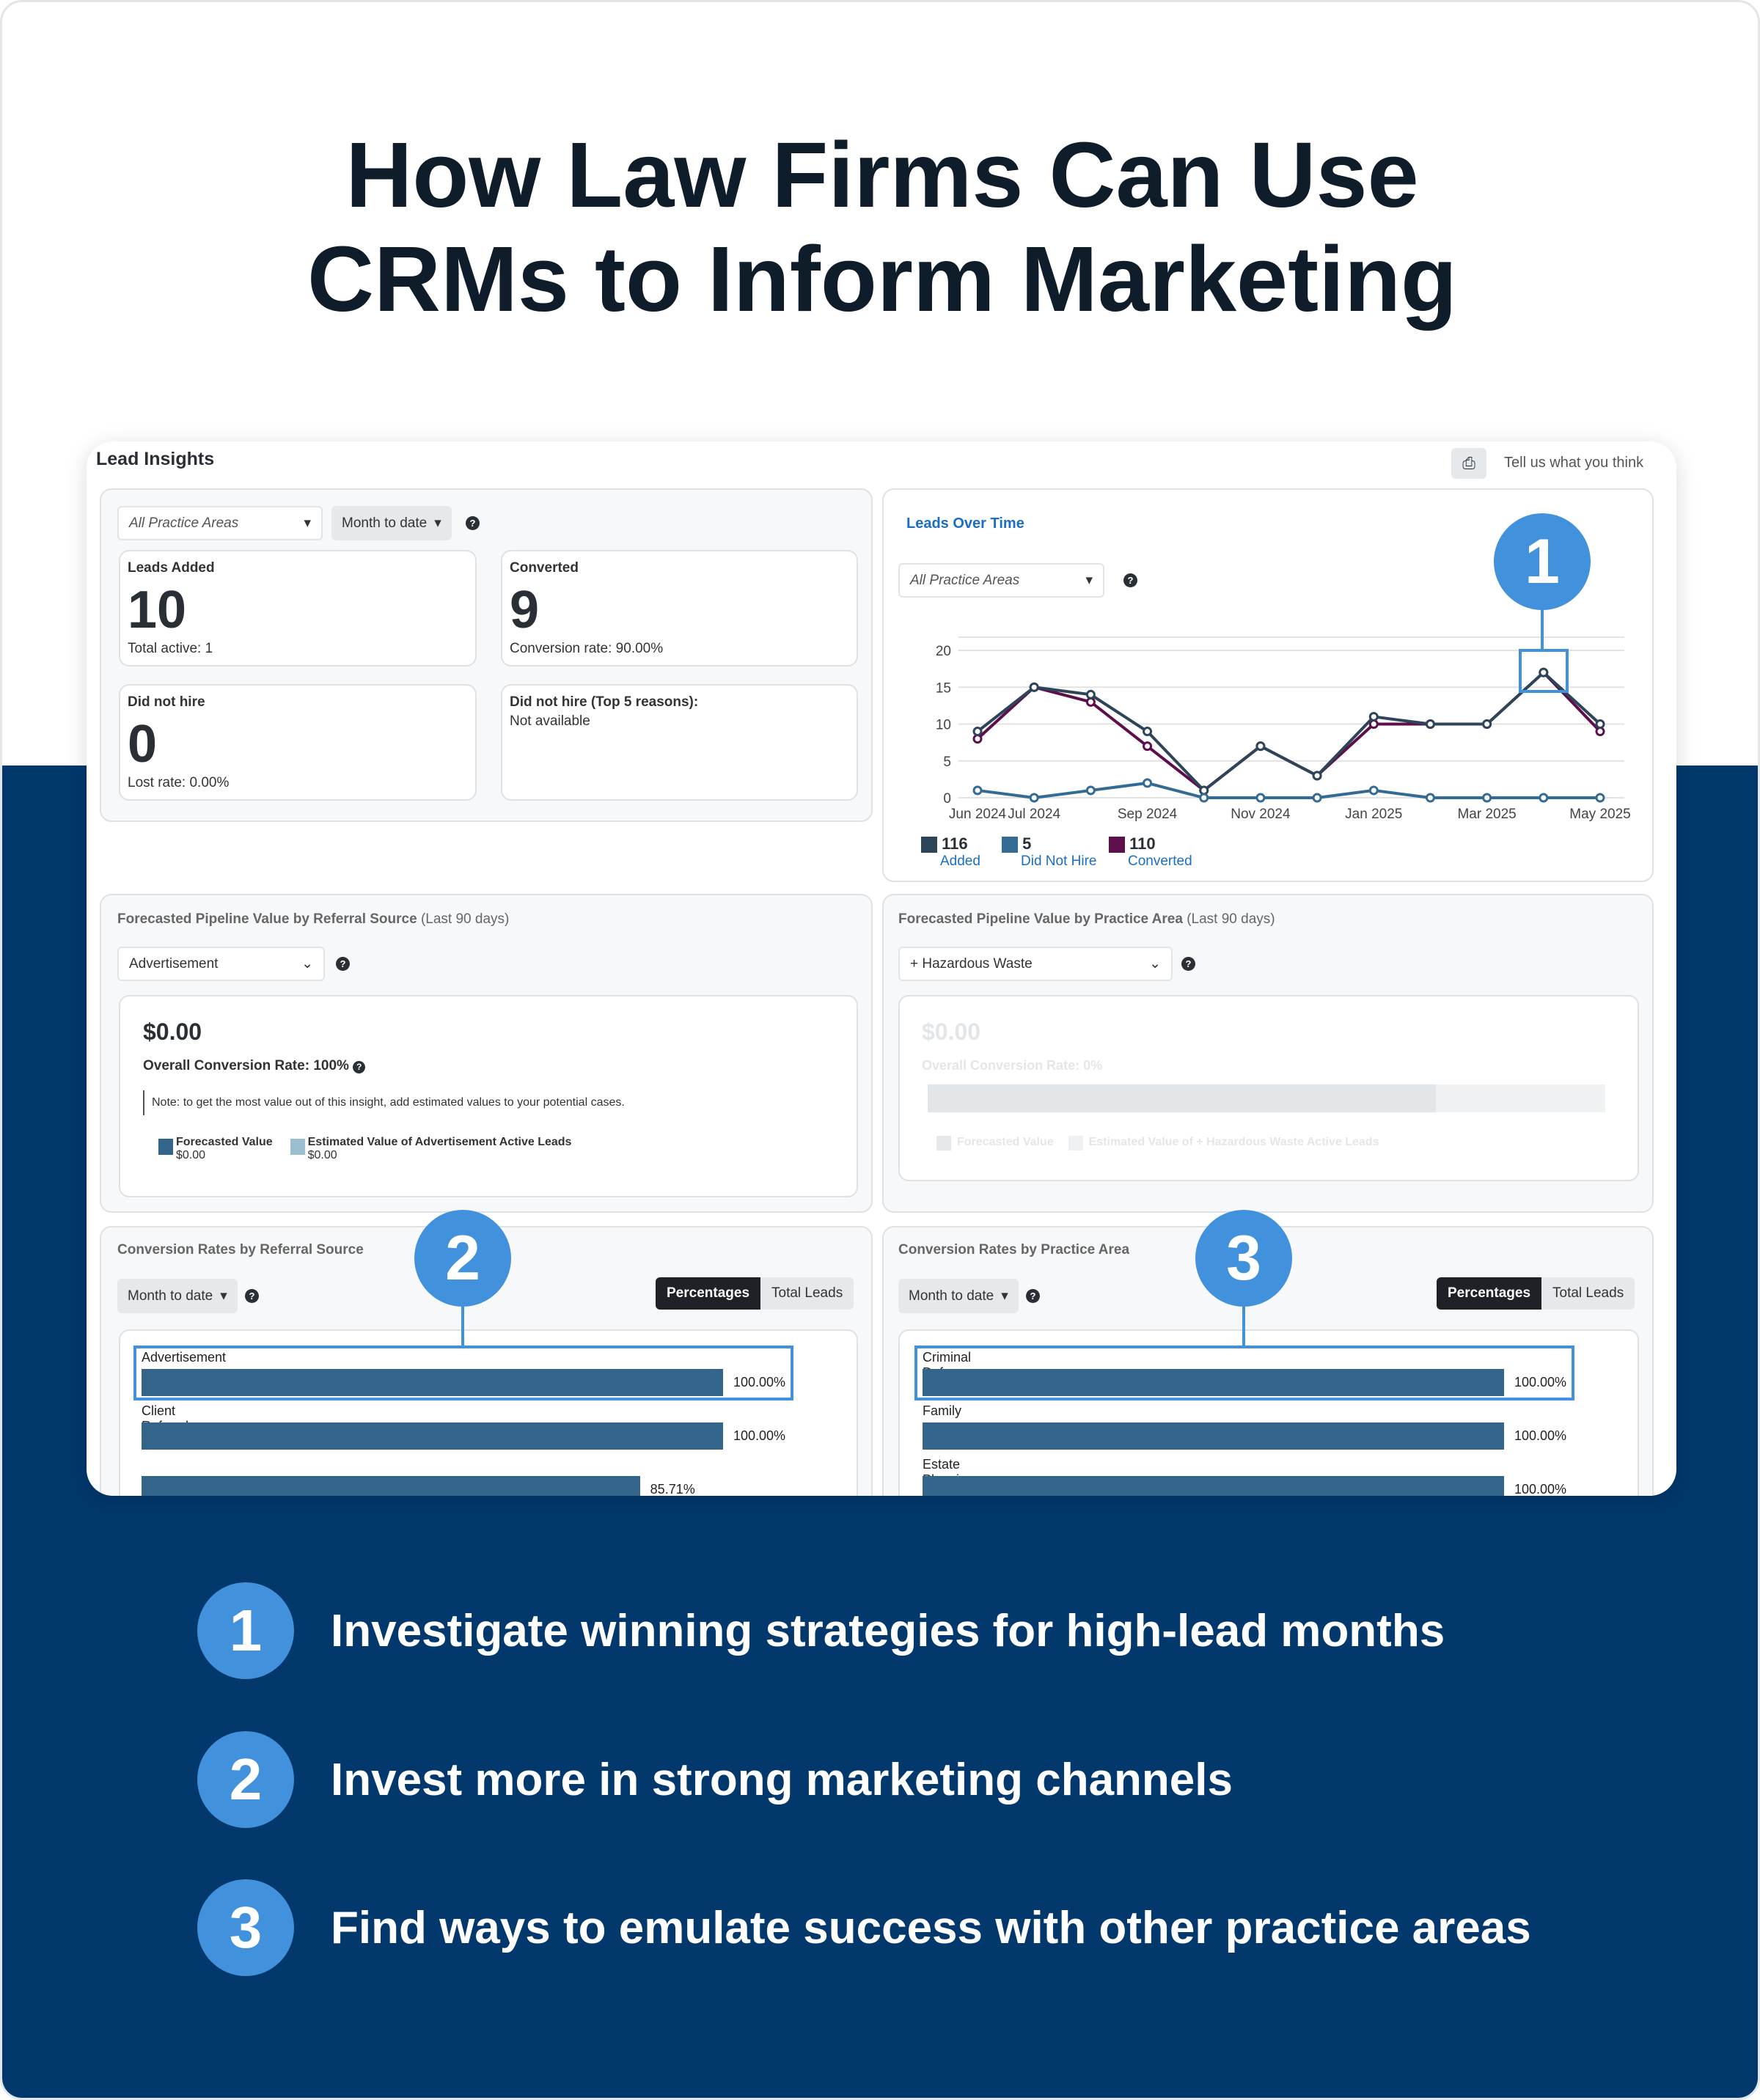 The height and width of the screenshot is (2100, 1760). Describe the element at coordinates (1150, 852) in the screenshot. I see `legend-converted: 110 Converted` at that location.